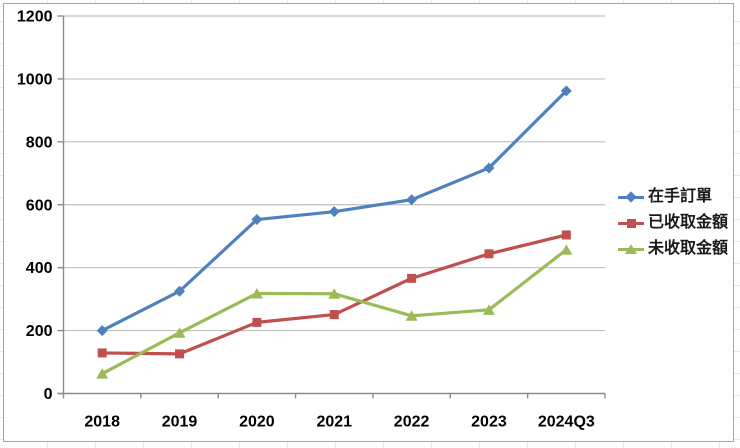 Image resolution: width=740 pixels, height=448 pixels. What do you see at coordinates (688, 222) in the screenshot?
I see `legend-label-amount-received: 已收取金額` at bounding box center [688, 222].